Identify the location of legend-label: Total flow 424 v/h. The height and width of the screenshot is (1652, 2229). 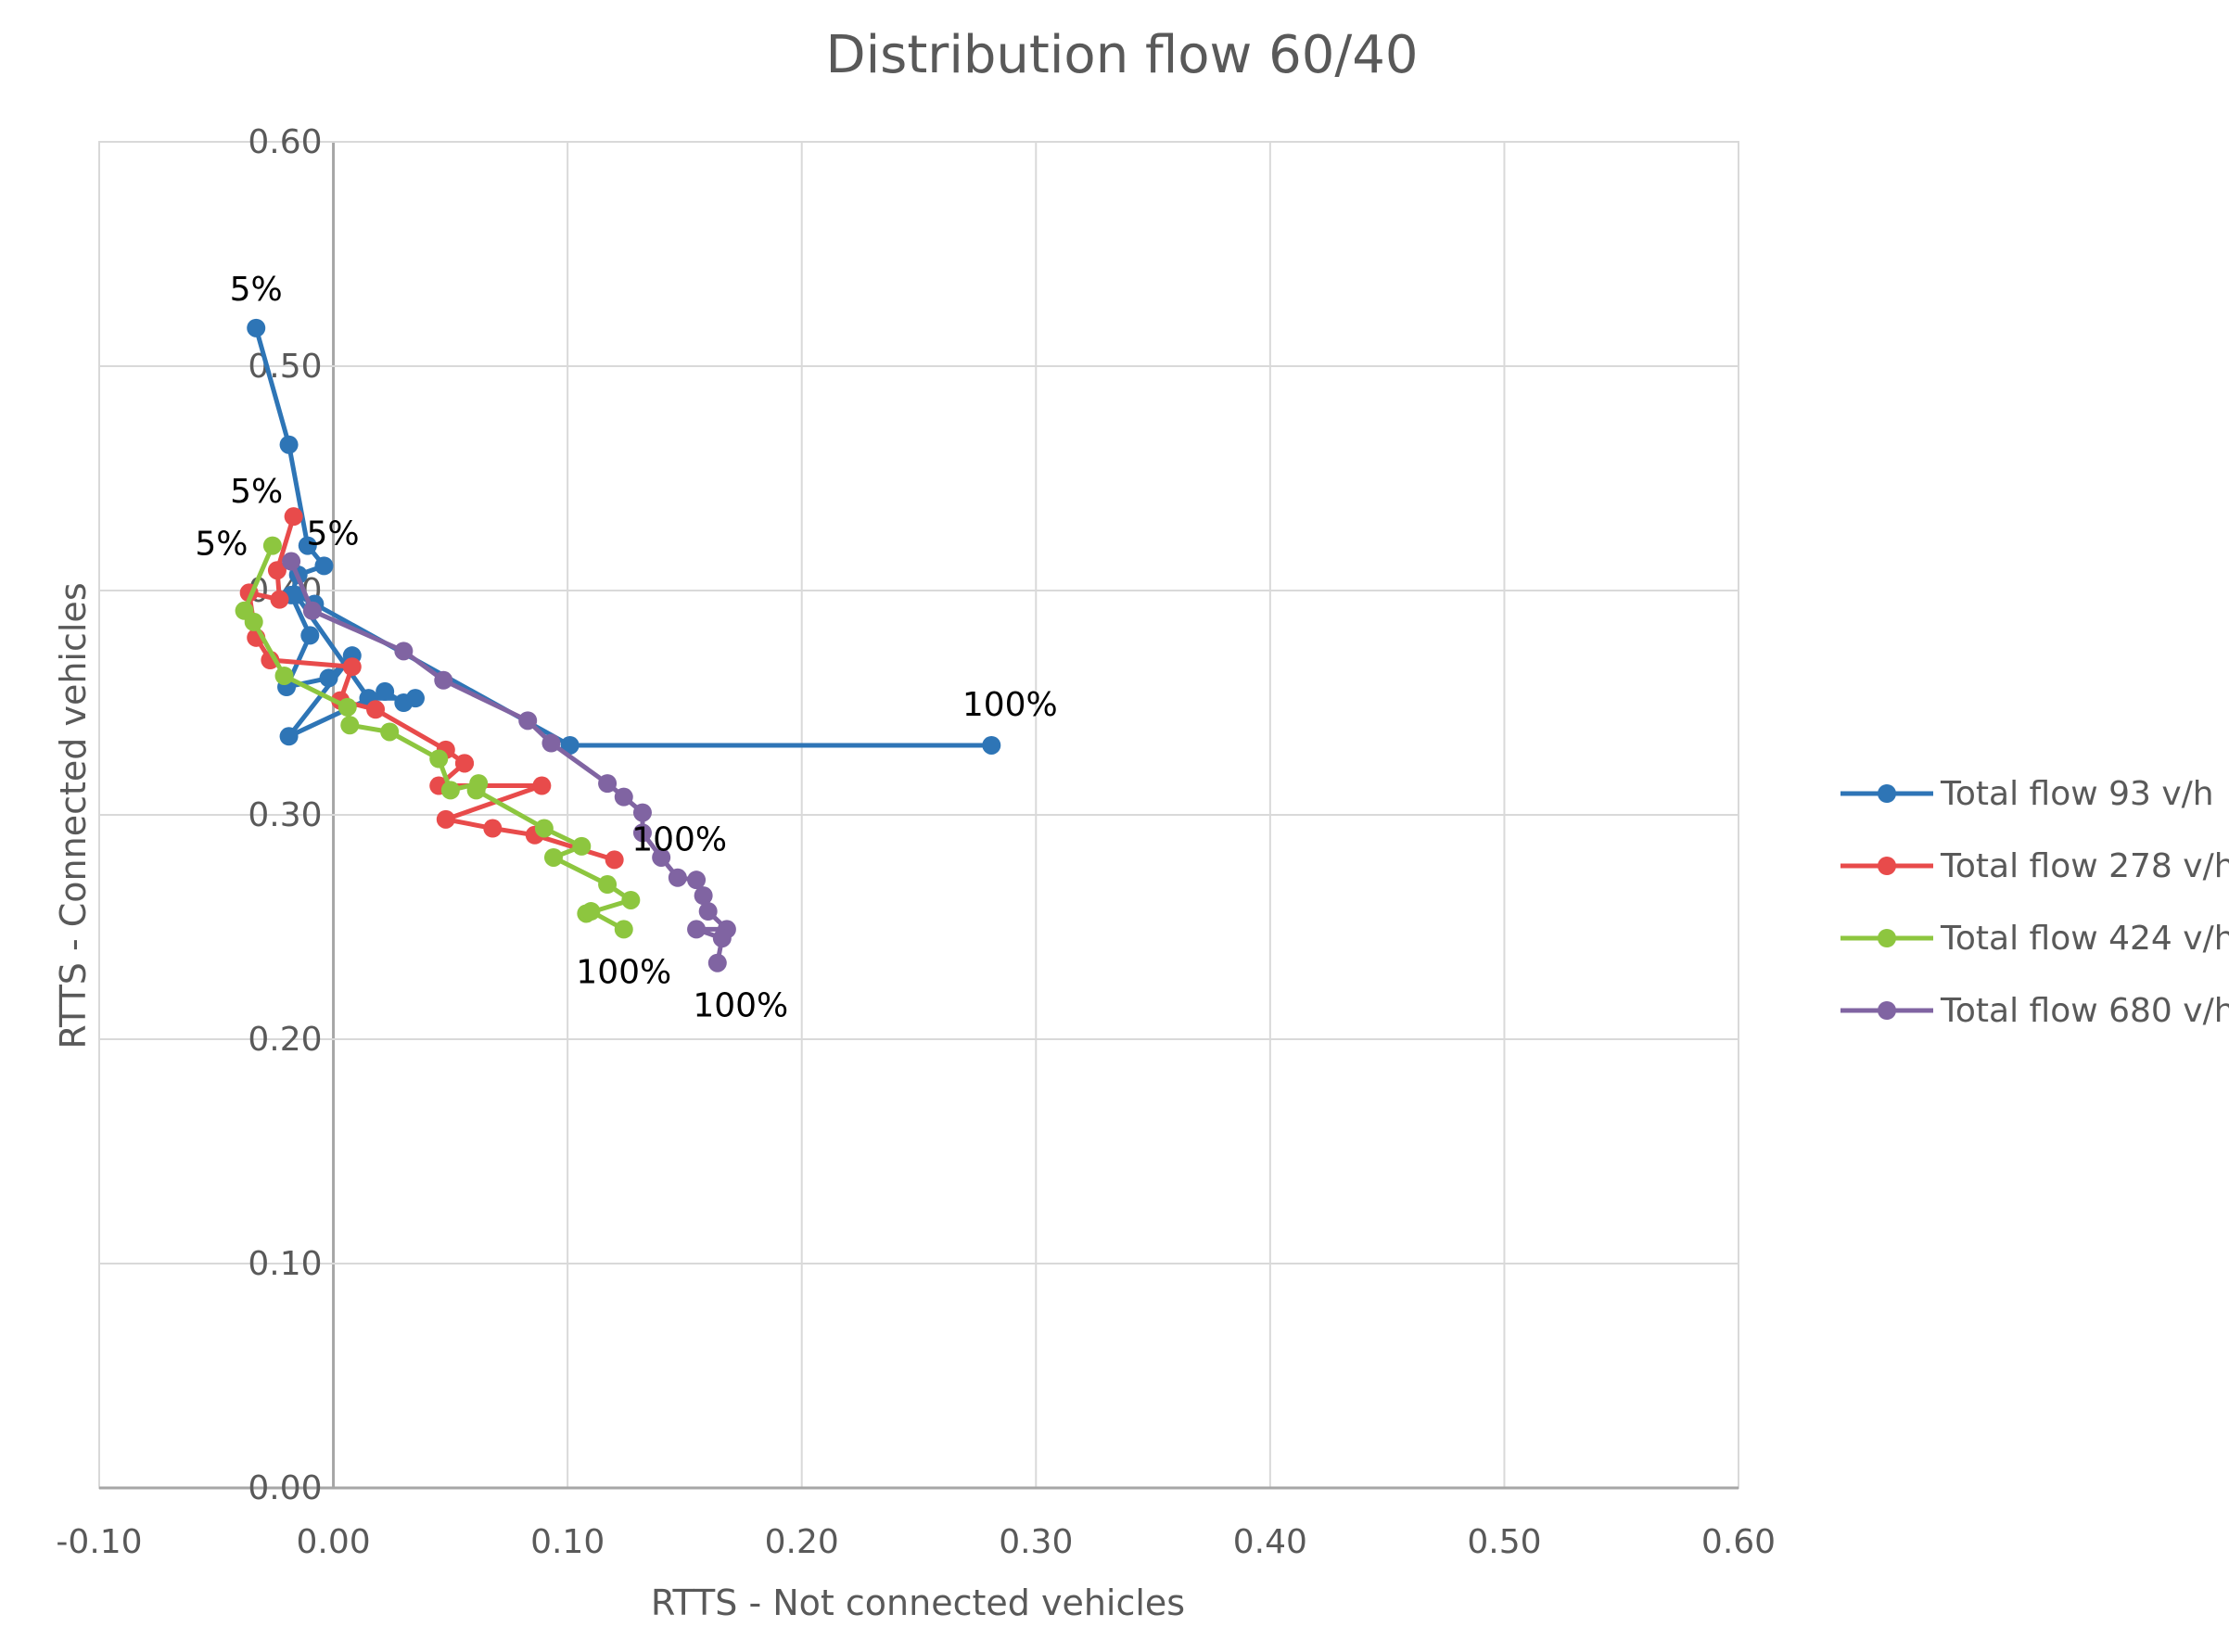
(2084, 939).